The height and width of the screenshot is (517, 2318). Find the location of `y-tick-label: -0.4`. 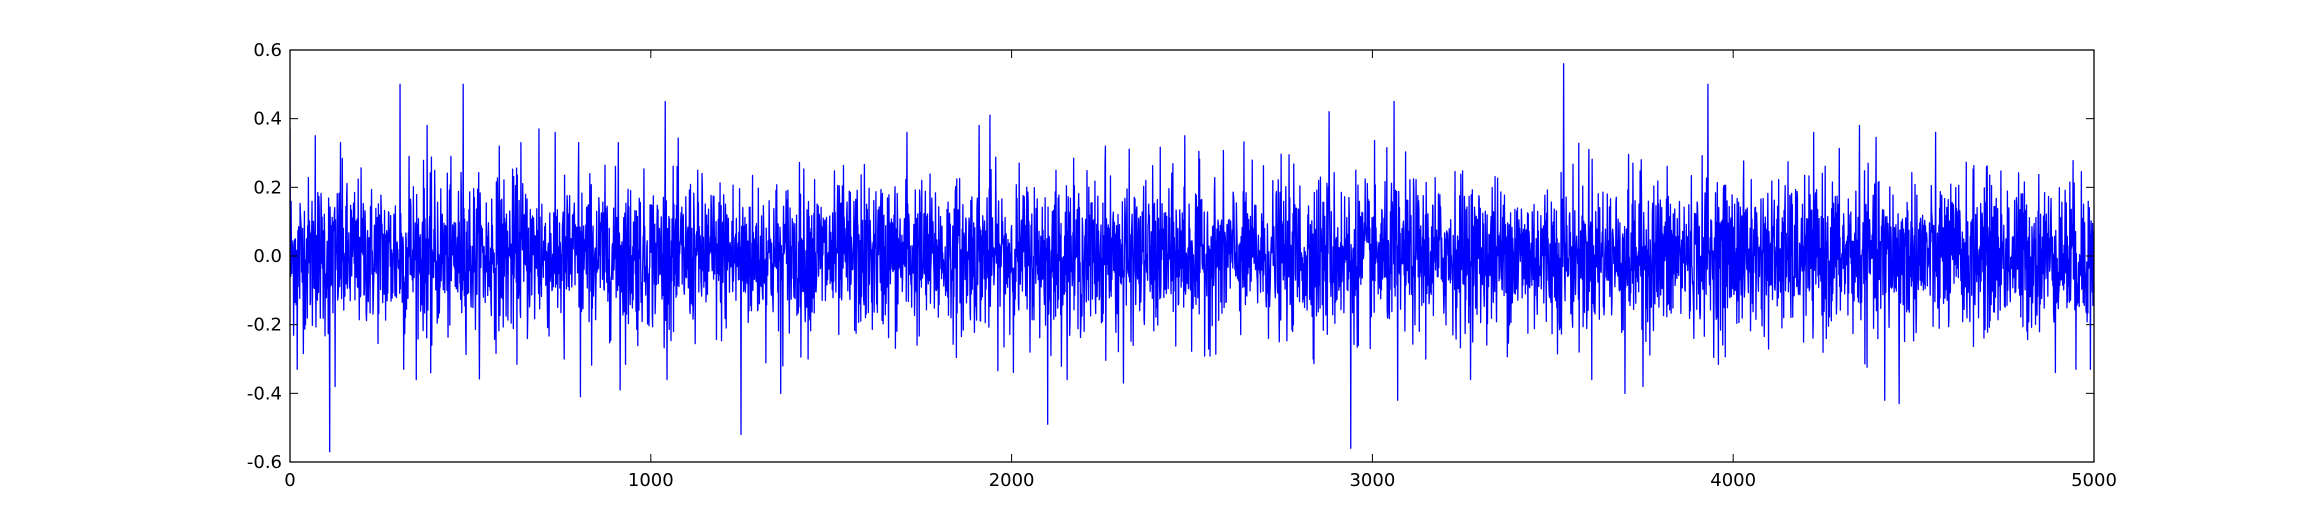

y-tick-label: -0.4 is located at coordinates (264, 393).